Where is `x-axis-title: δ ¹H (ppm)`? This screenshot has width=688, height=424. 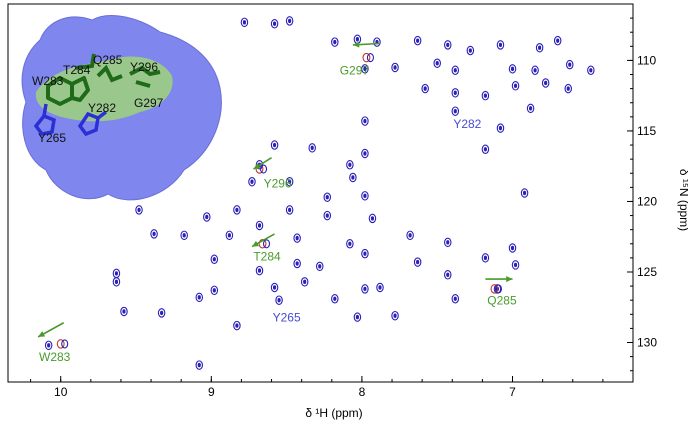
x-axis-title: δ ¹H (ppm) is located at coordinates (333, 413).